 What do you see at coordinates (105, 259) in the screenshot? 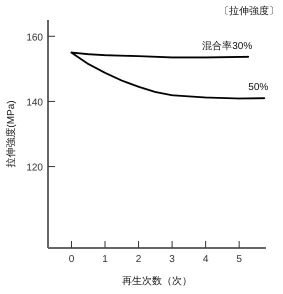
I see `x-tick-label: 1` at bounding box center [105, 259].